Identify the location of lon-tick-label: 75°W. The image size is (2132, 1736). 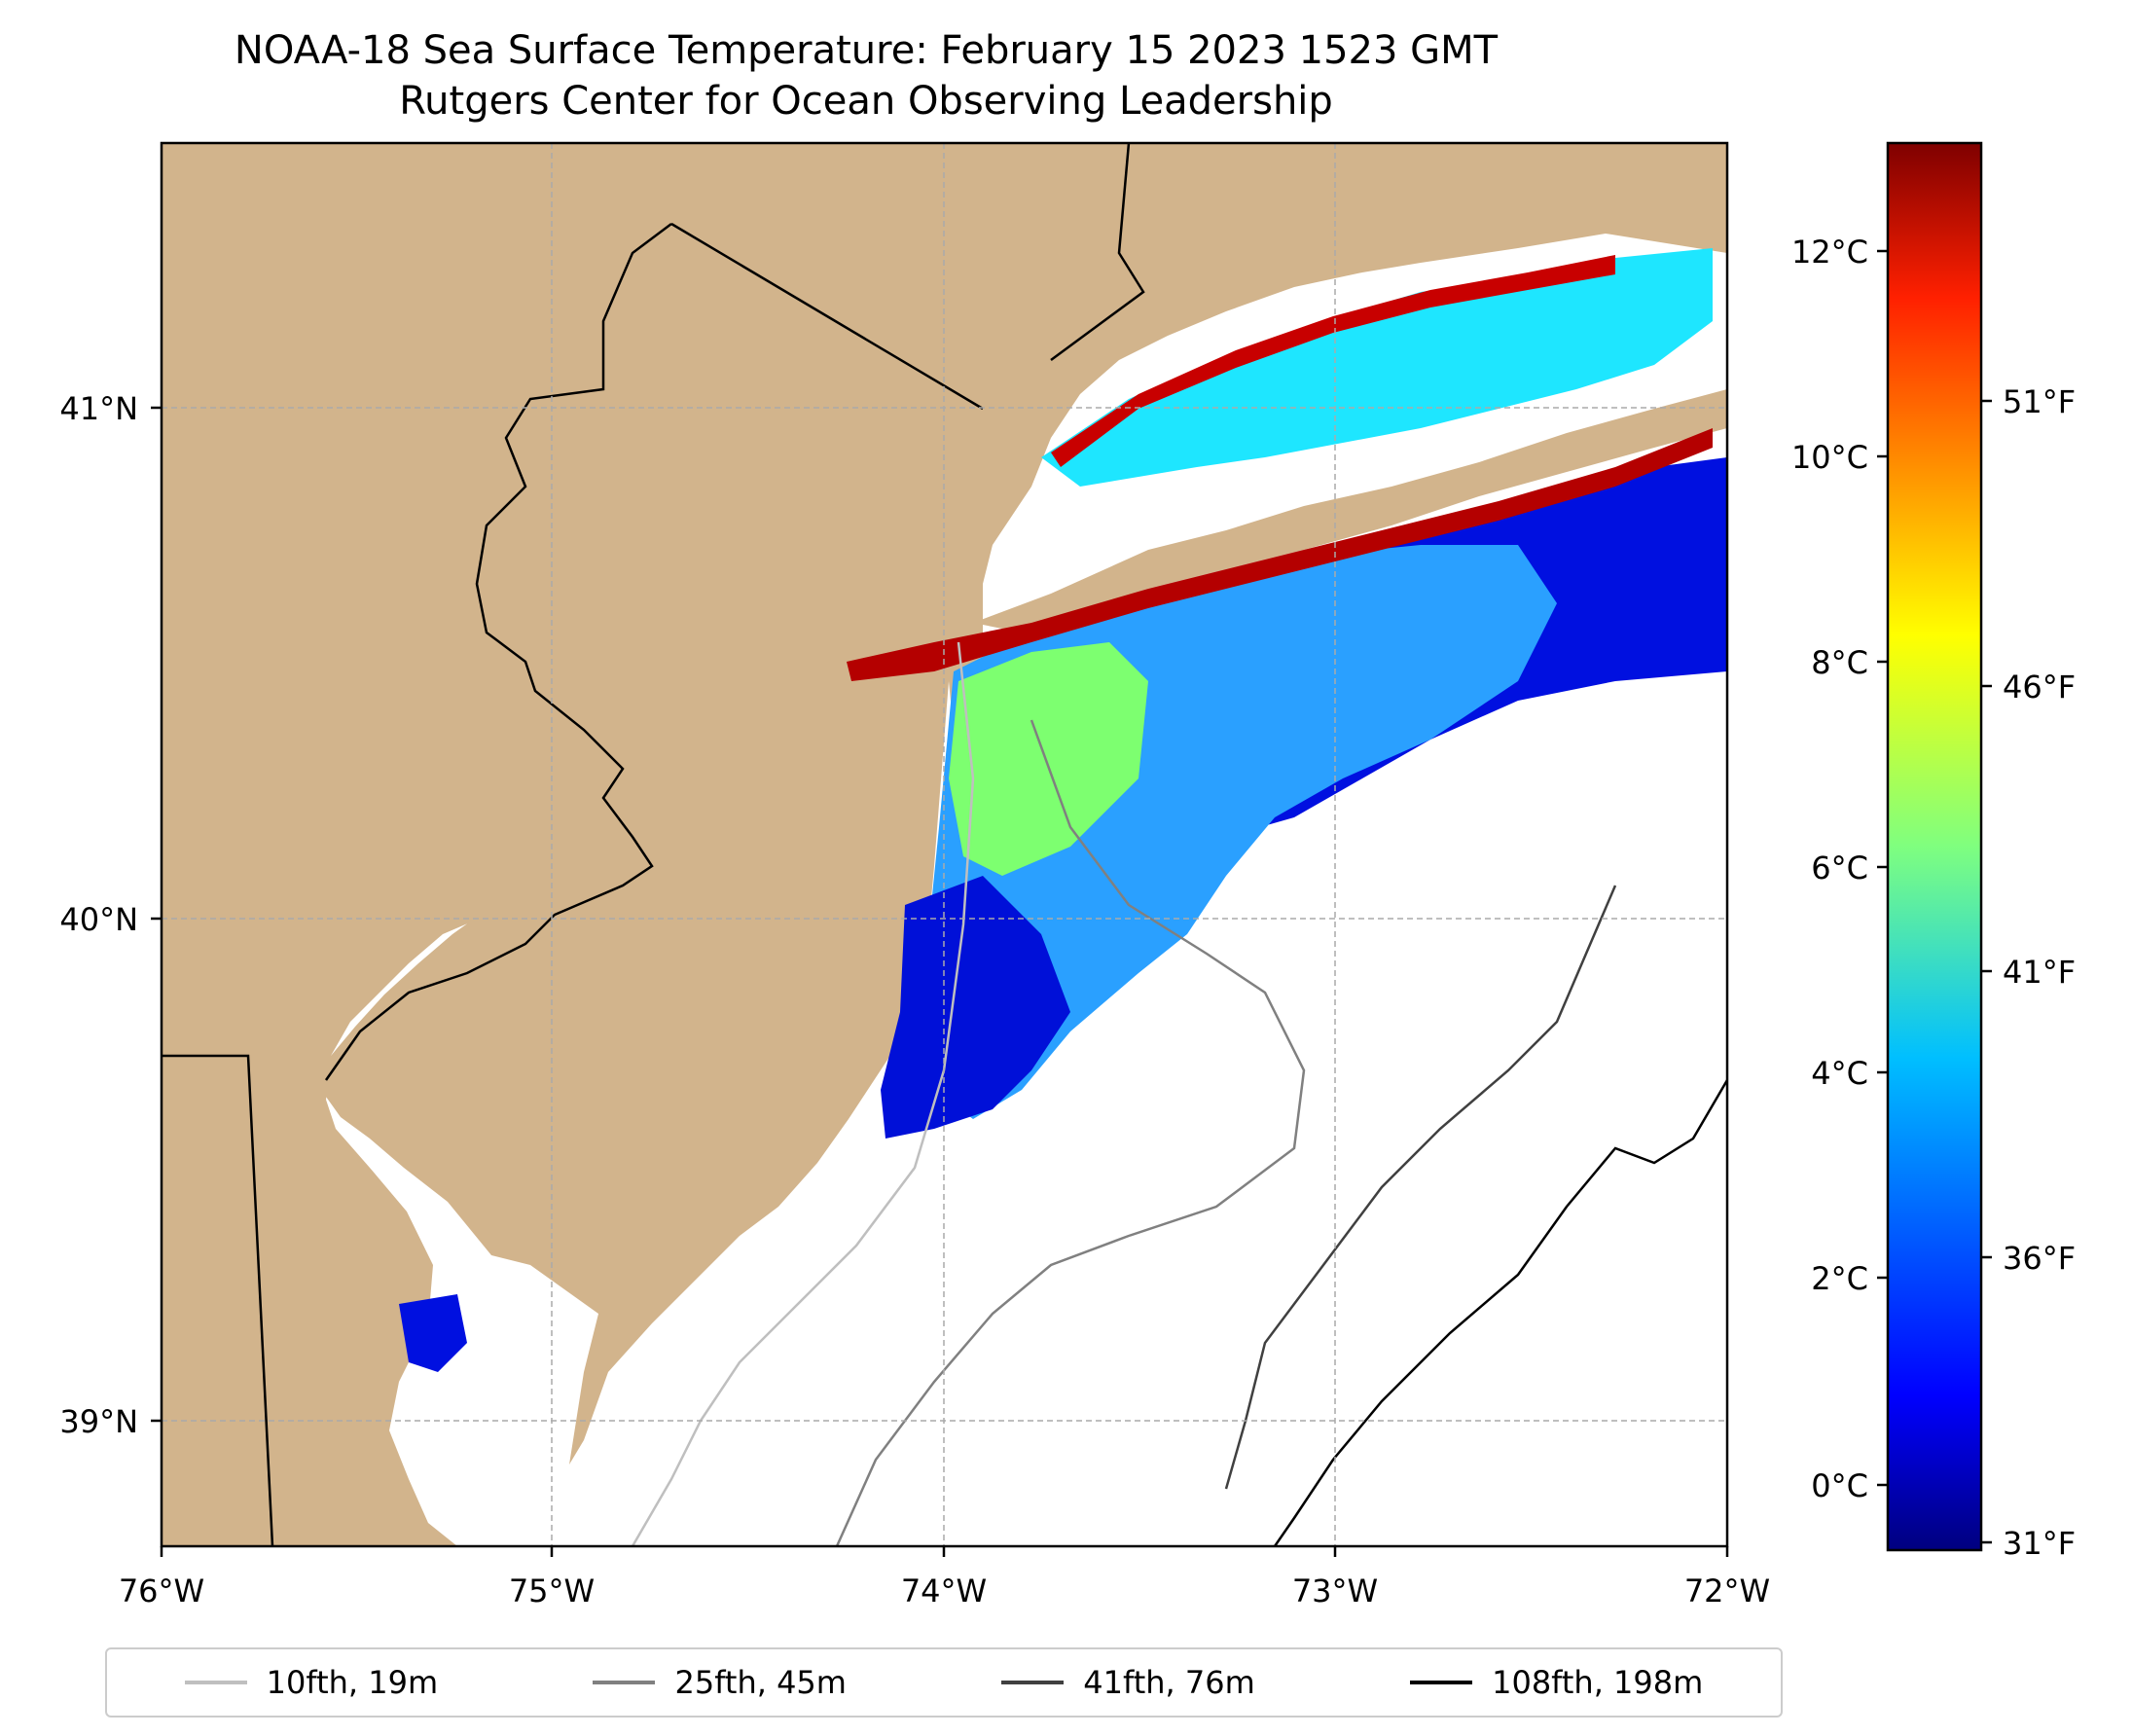
(552, 1591).